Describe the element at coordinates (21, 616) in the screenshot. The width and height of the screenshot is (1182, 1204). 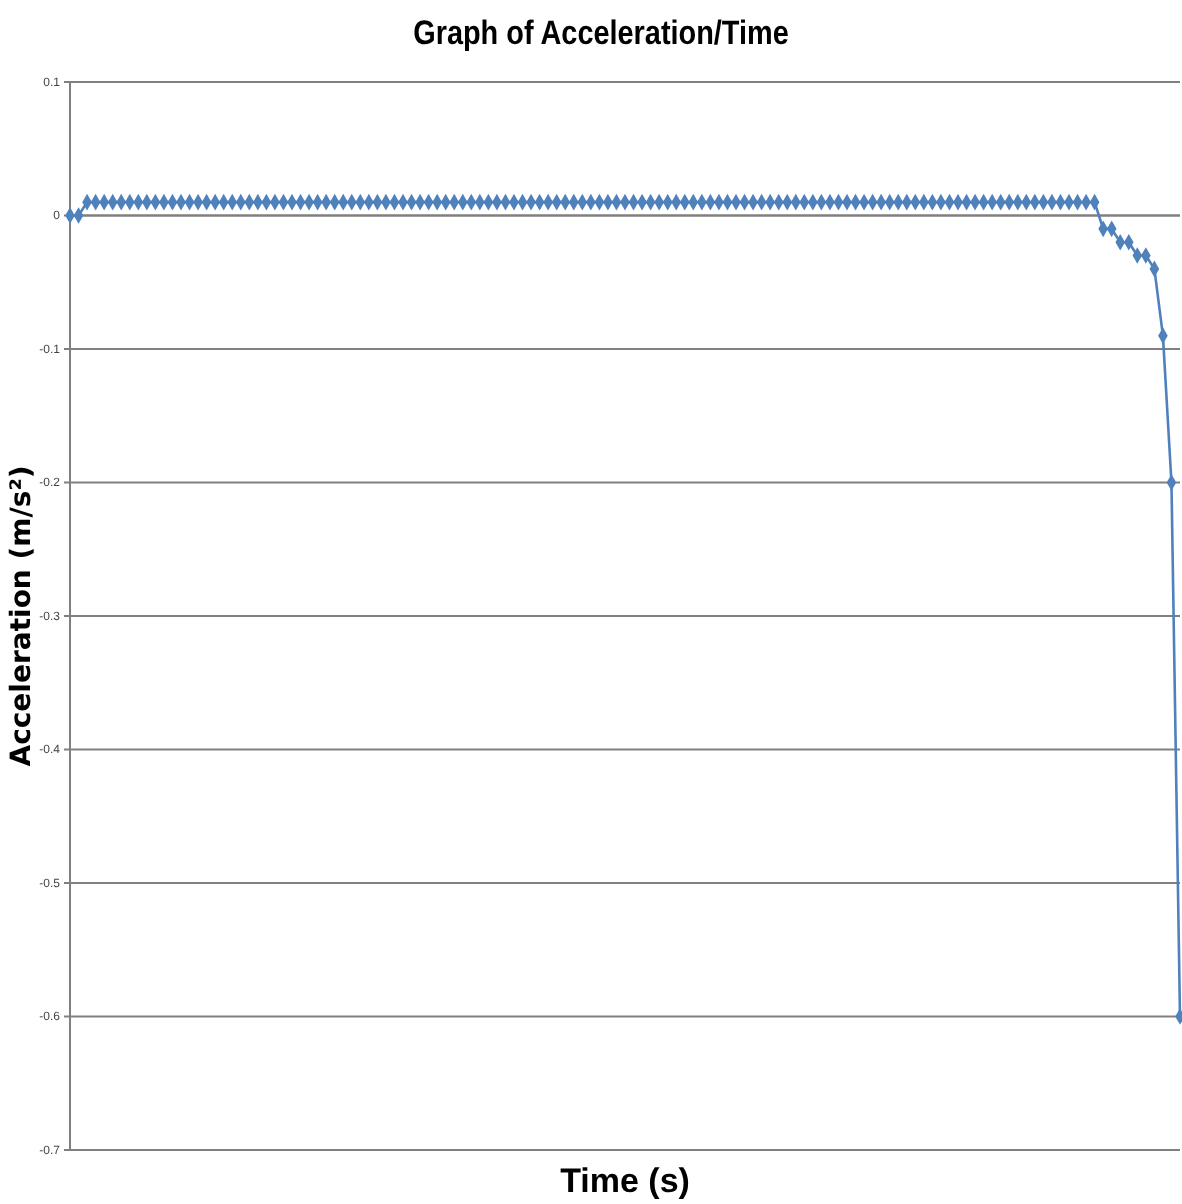
I see `y-axis-title: Acceleration (m/s²)` at that location.